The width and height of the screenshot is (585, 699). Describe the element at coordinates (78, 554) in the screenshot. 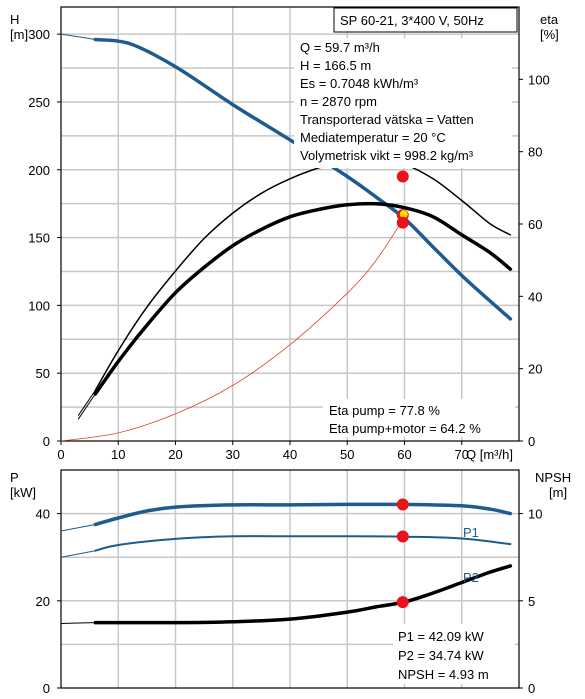

I see `p2-curve-extension` at that location.